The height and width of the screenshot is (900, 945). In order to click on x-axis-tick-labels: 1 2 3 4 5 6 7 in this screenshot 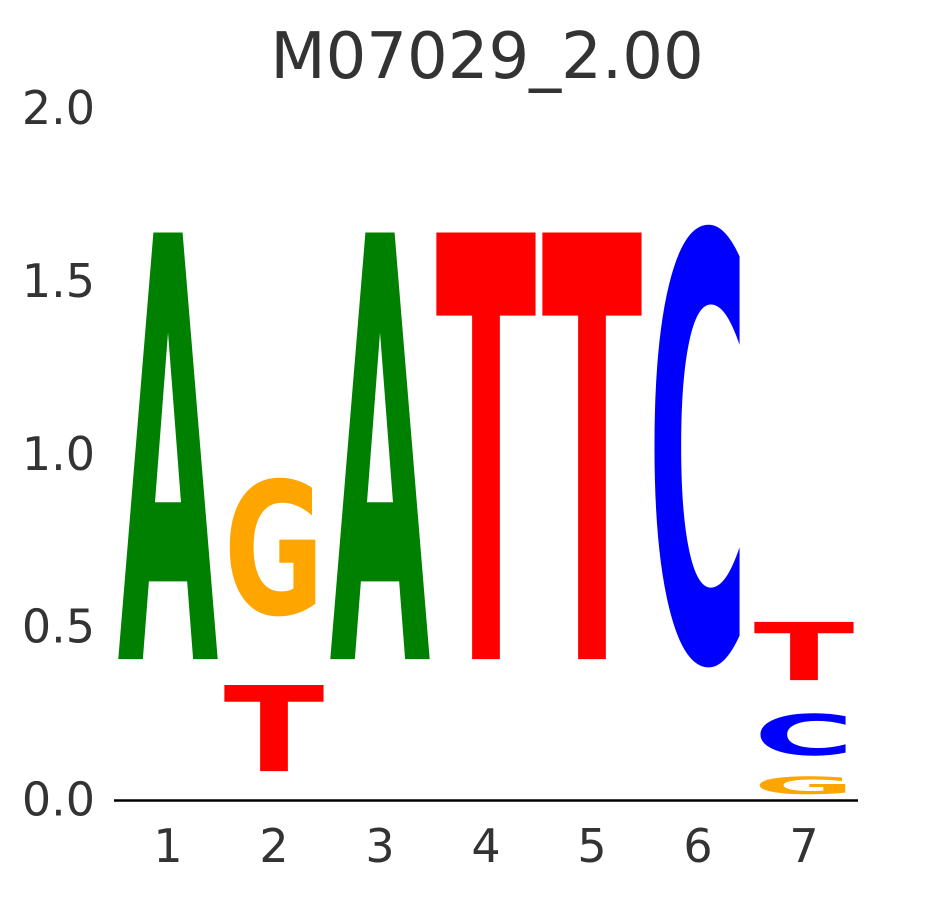, I will do `click(485, 846)`.